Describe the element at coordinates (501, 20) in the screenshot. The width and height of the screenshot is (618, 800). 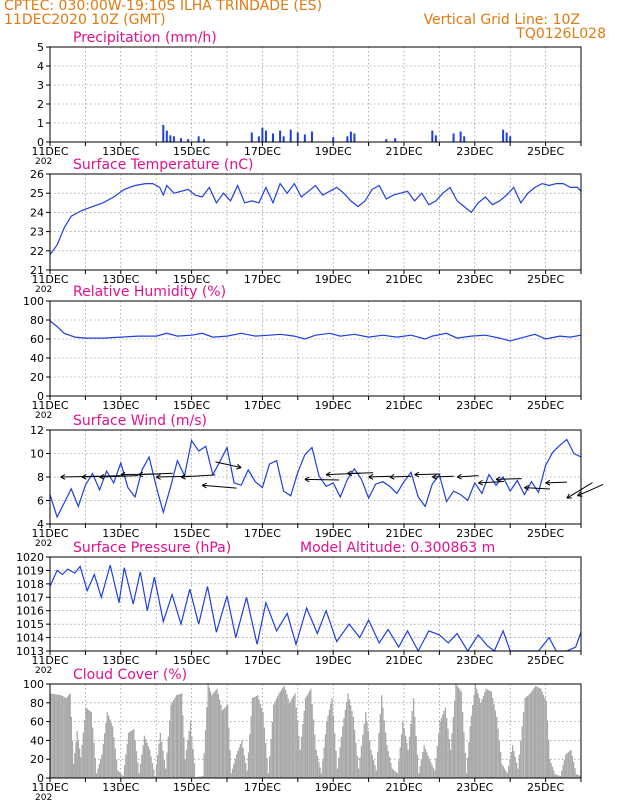
I see `header-grid-note: Vertical Grid Line: 10Z` at that location.